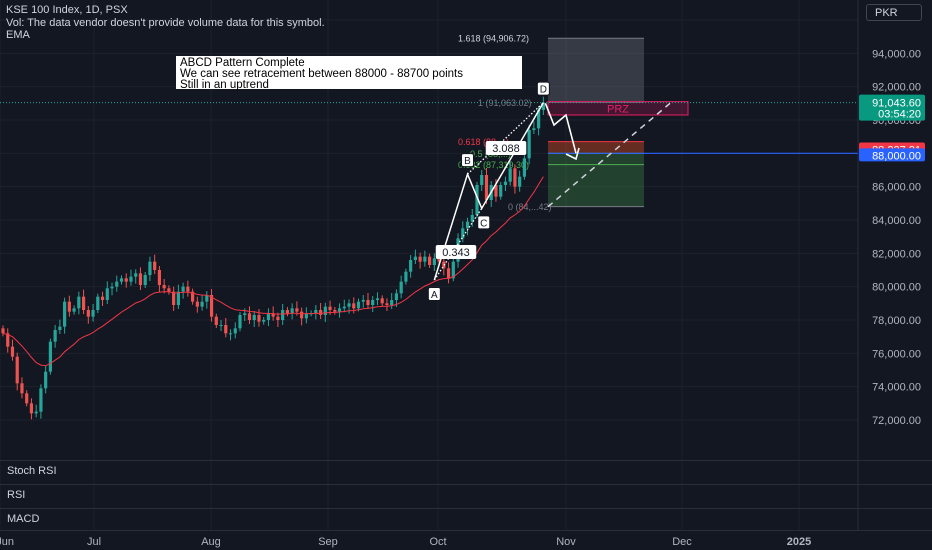 This screenshot has width=932, height=550. I want to click on pattern-point-label: B, so click(467, 161).